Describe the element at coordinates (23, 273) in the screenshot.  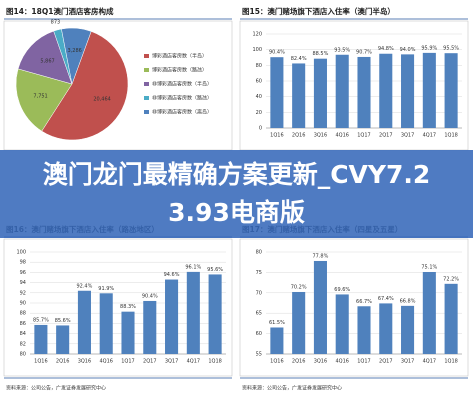
I see `y-tick-label: 96` at that location.